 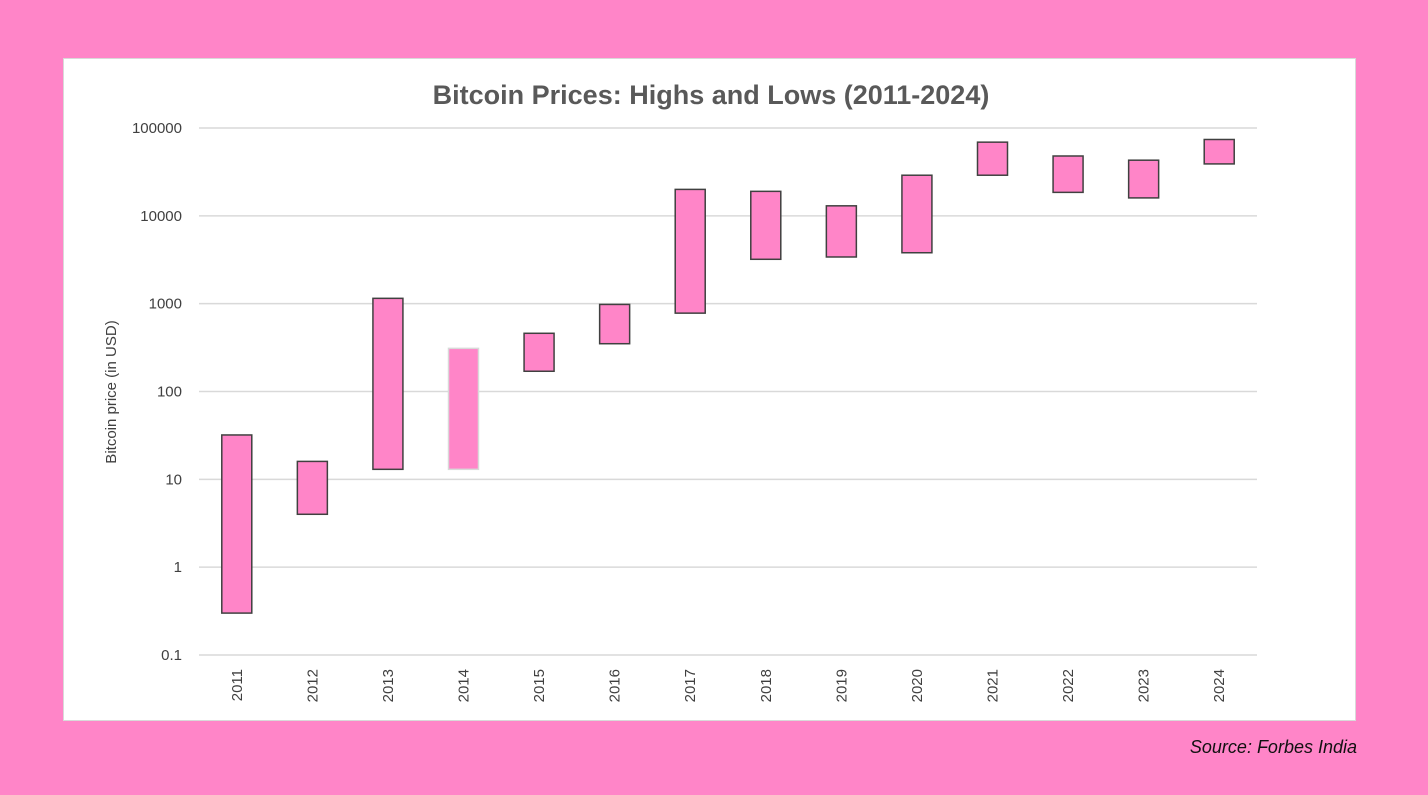 I want to click on range-bar-2020, so click(x=917, y=214).